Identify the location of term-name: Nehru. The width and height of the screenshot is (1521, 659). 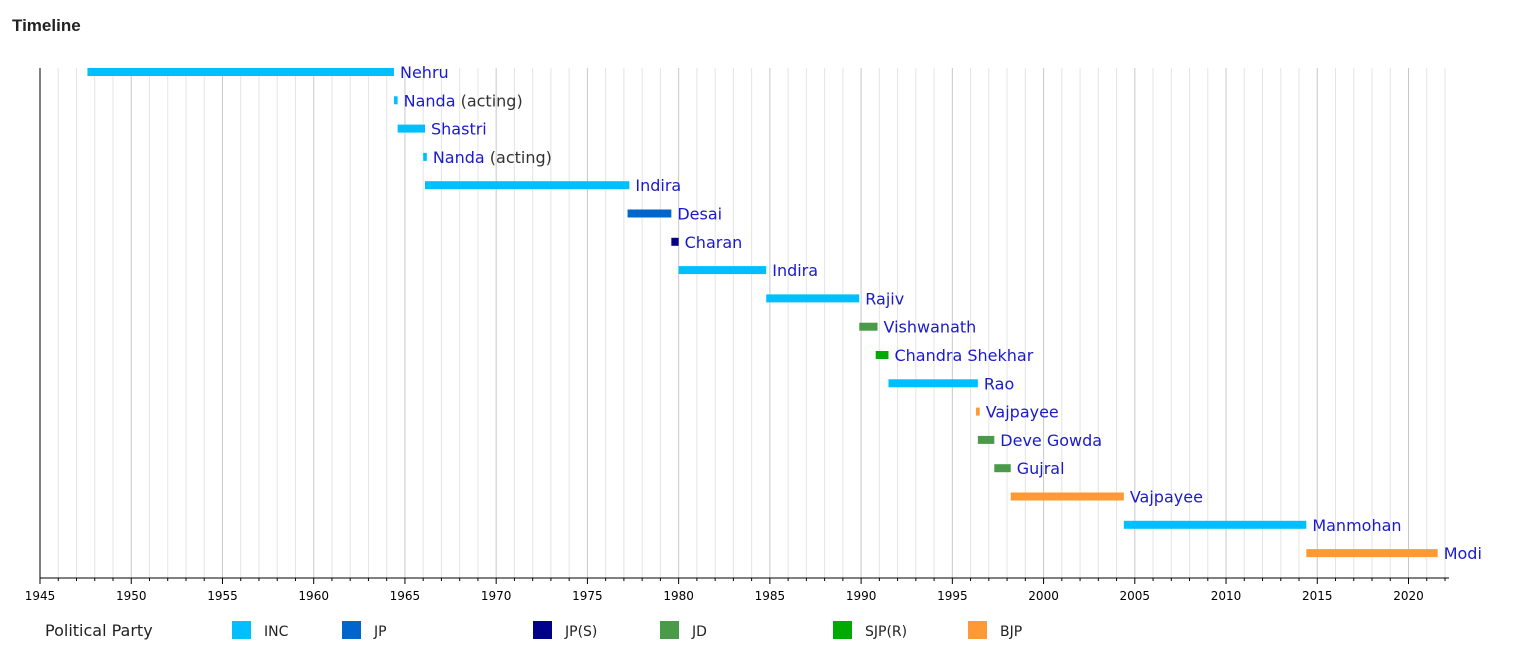
(424, 72).